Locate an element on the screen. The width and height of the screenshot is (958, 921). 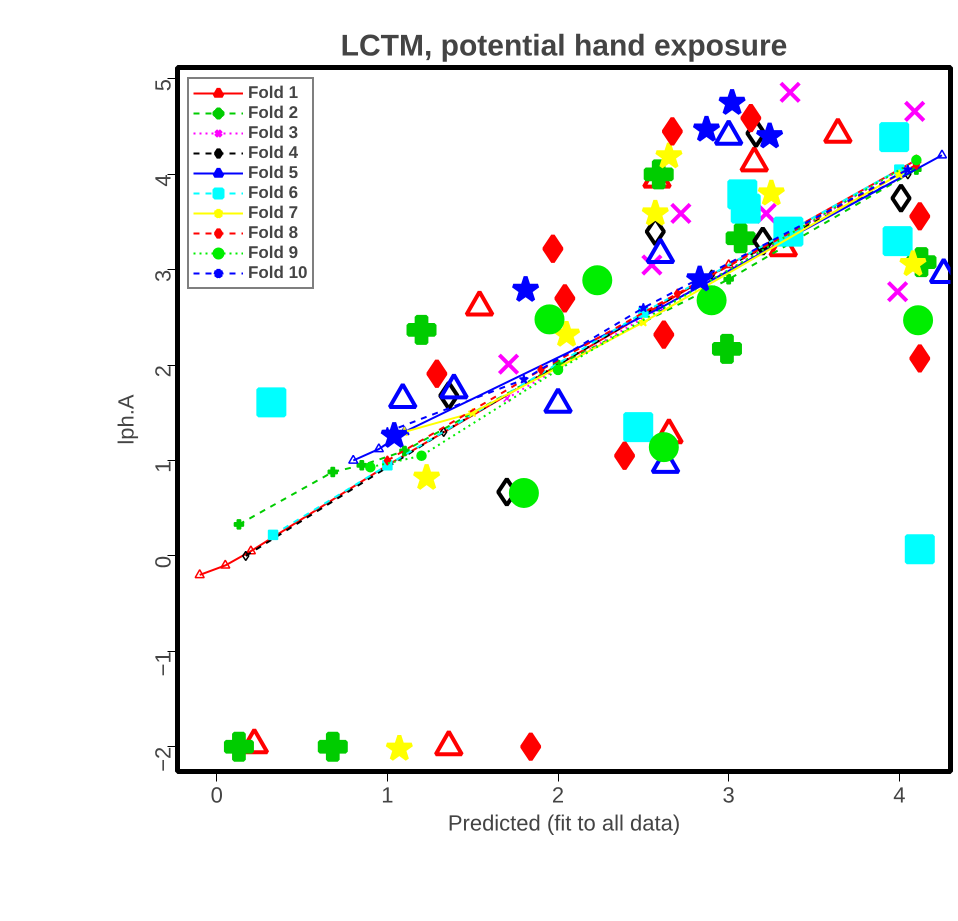
y-tick-label: −1 is located at coordinates (163, 663).